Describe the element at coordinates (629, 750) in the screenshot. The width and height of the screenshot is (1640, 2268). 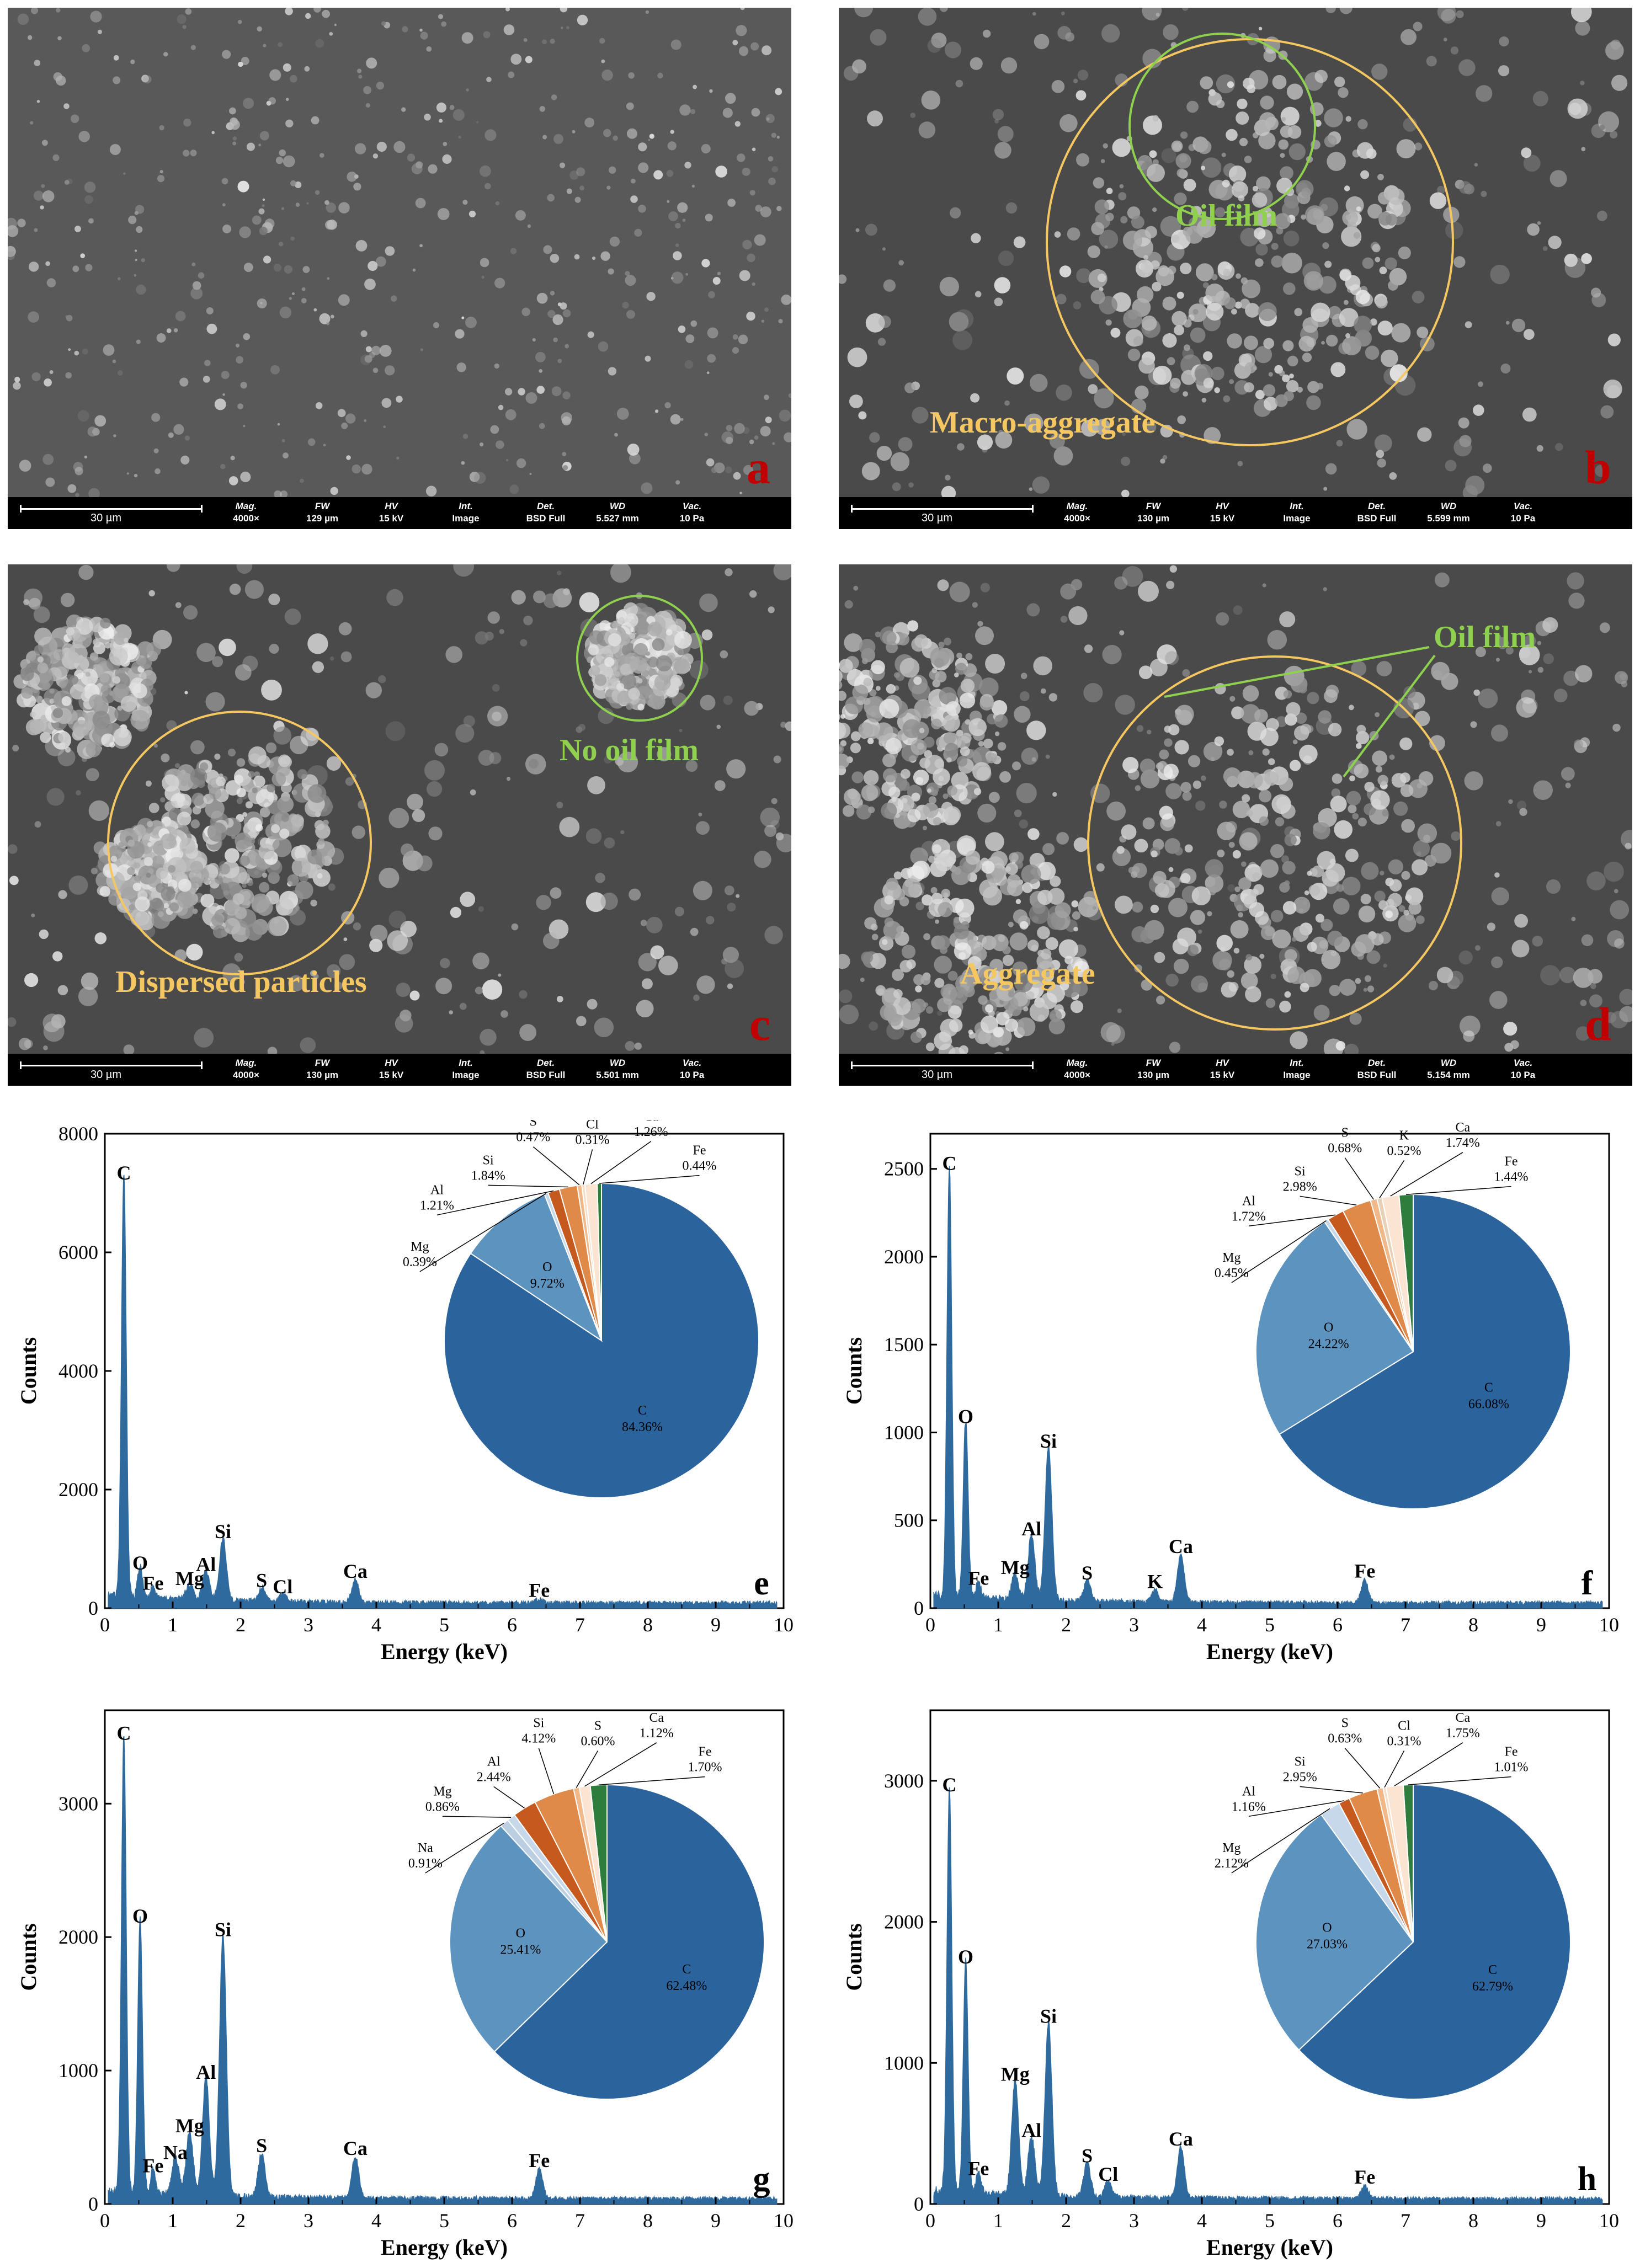
I see `no-oil-film-label: No oil film` at that location.